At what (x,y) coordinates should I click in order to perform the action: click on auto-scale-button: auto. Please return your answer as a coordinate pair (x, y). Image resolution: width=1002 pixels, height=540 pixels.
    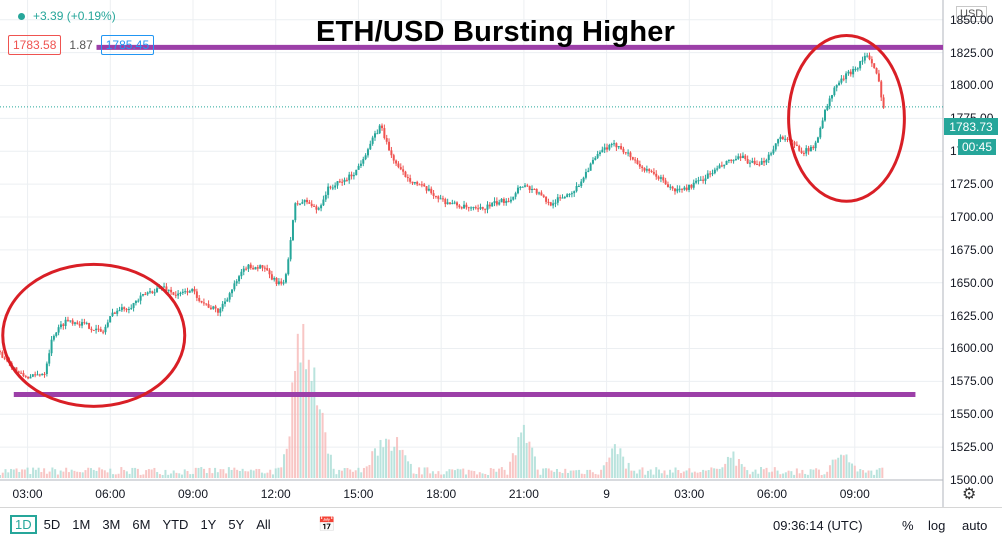
    Looking at the image, I should click on (975, 525).